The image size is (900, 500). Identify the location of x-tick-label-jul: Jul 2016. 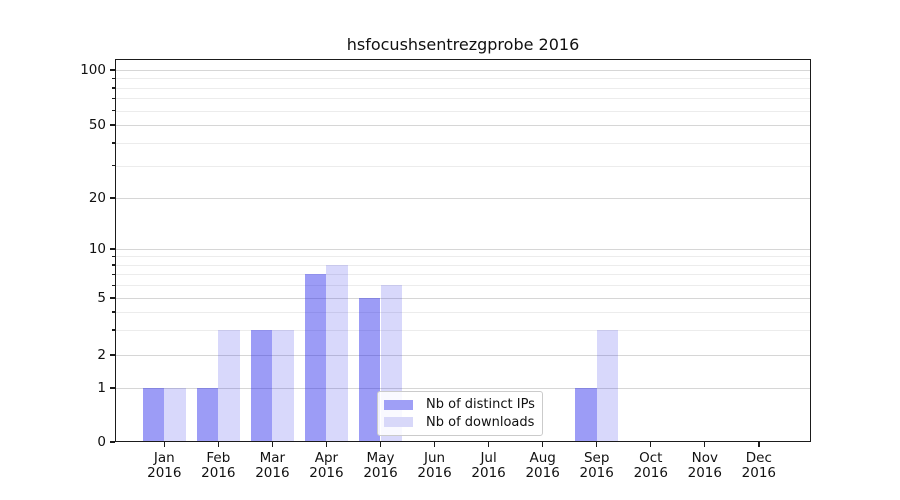
(488, 465).